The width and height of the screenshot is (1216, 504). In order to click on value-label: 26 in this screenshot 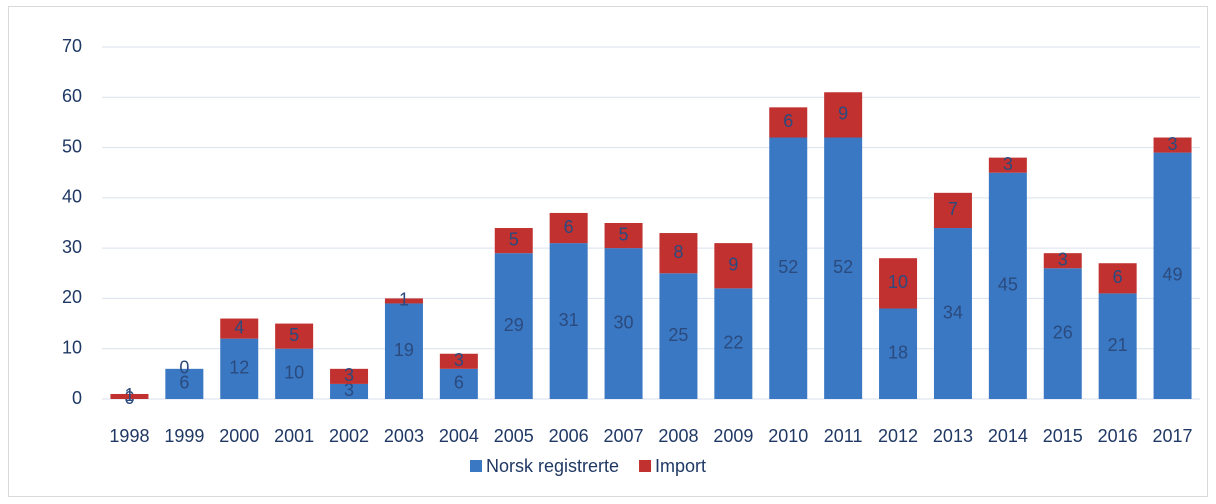, I will do `click(1063, 332)`.